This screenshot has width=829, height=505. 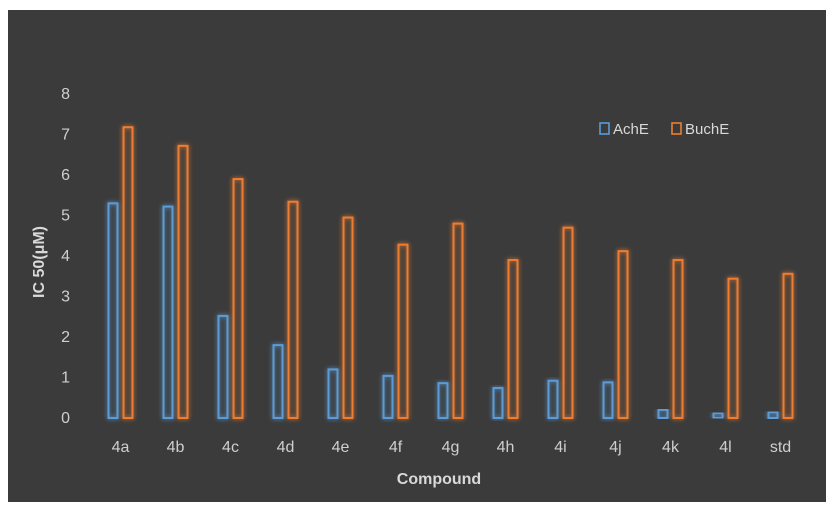 I want to click on bar-ache-4e, so click(x=333, y=393).